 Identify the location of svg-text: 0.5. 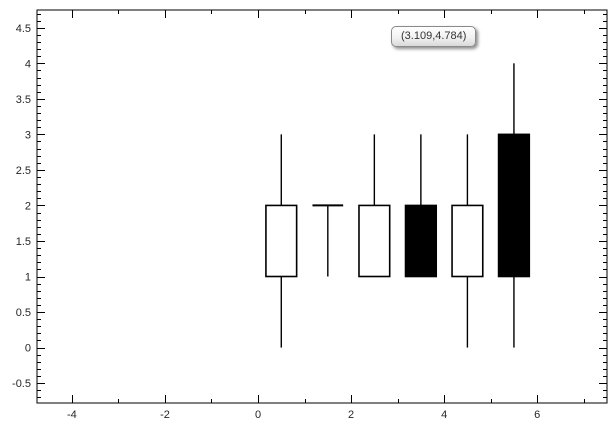
(23, 313).